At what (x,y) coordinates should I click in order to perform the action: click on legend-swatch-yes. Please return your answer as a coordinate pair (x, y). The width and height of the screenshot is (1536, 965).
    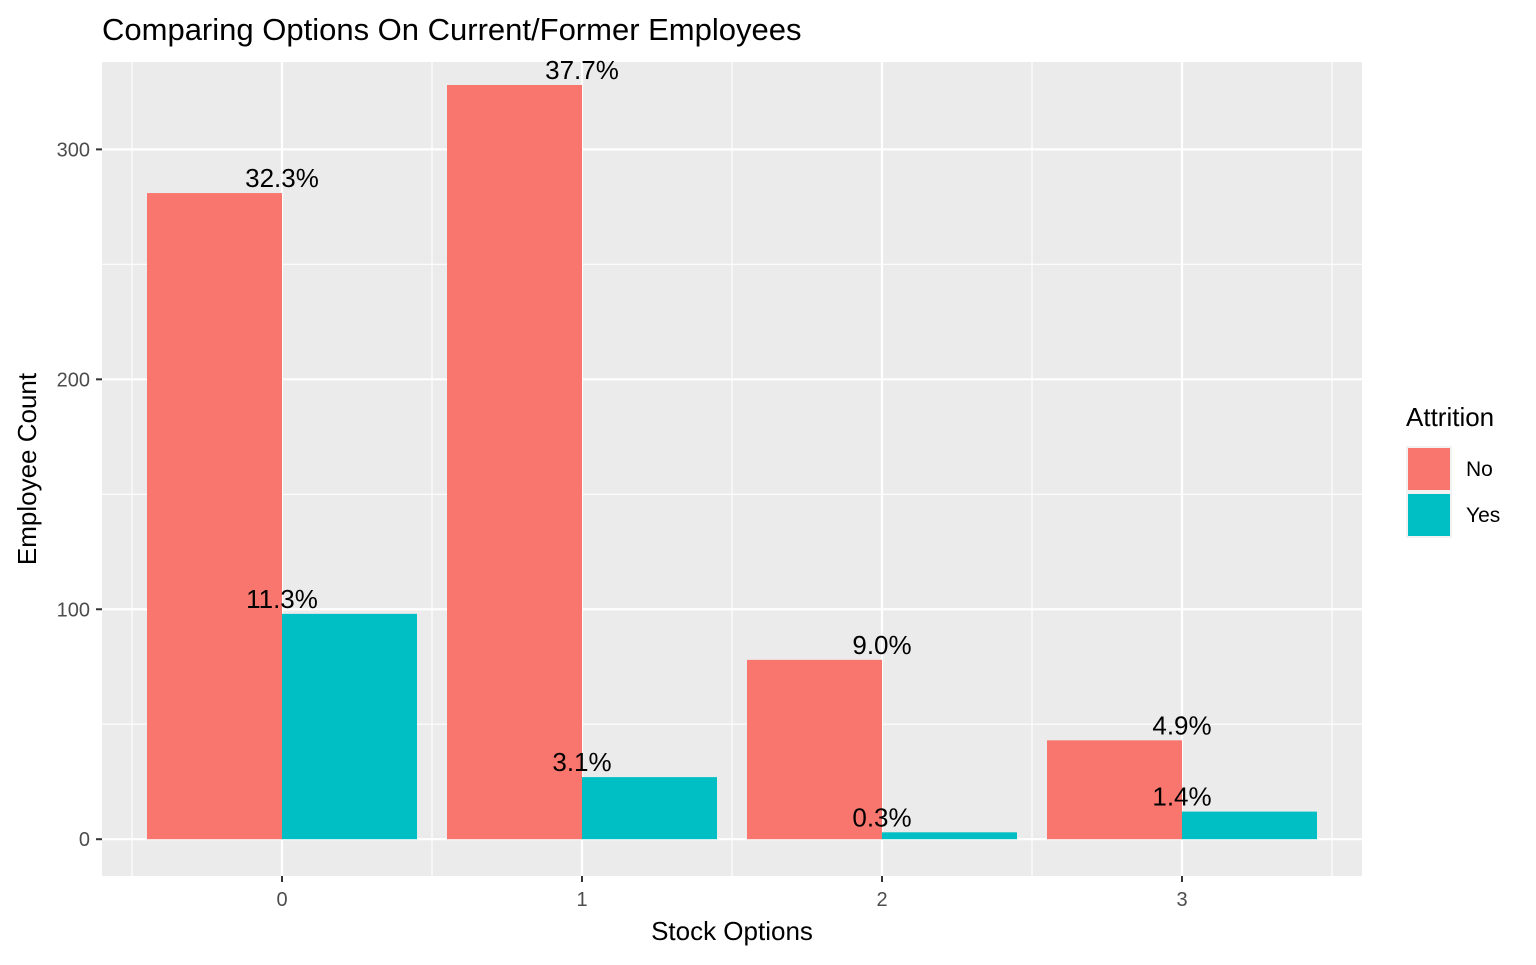
    Looking at the image, I should click on (1429, 515).